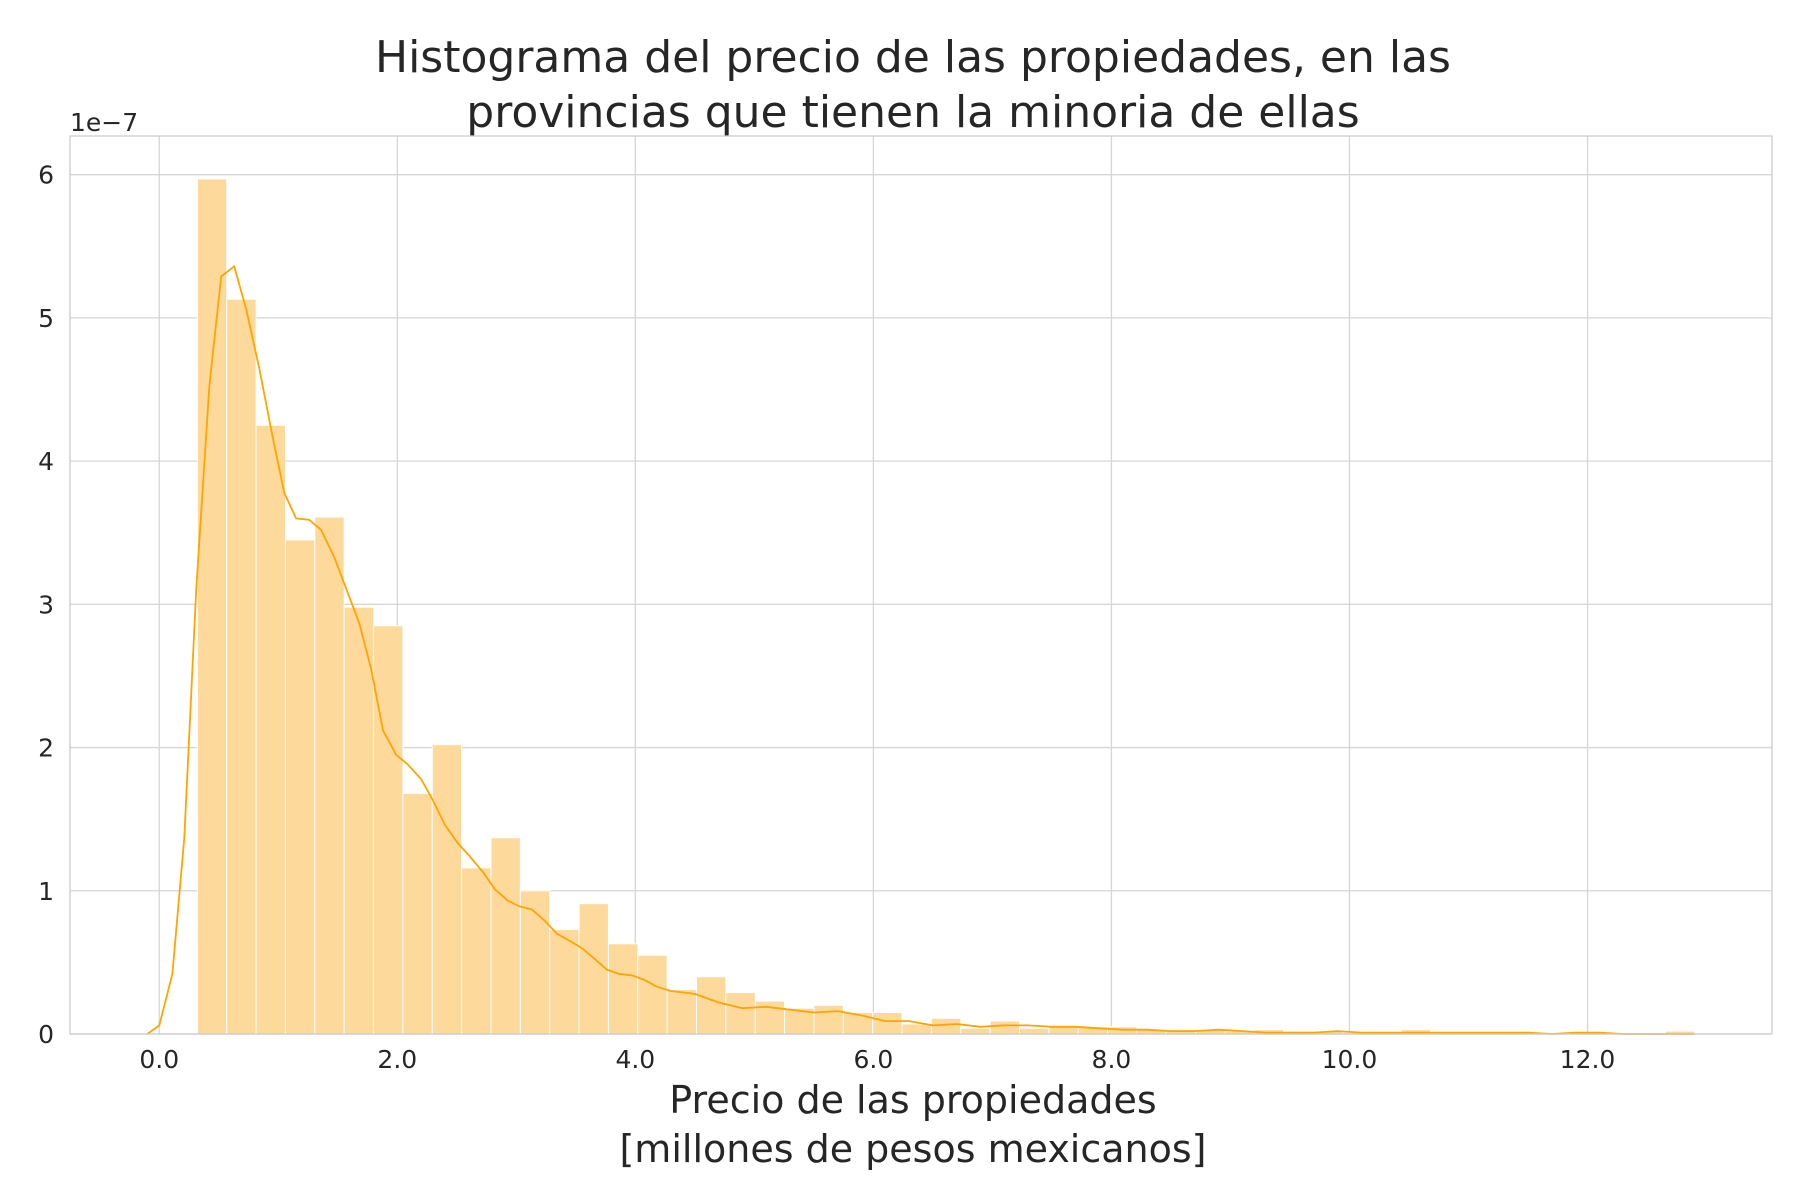 This screenshot has width=1800, height=1200. Describe the element at coordinates (1112, 1059) in the screenshot. I see `x-tick-label: 8.0` at that location.